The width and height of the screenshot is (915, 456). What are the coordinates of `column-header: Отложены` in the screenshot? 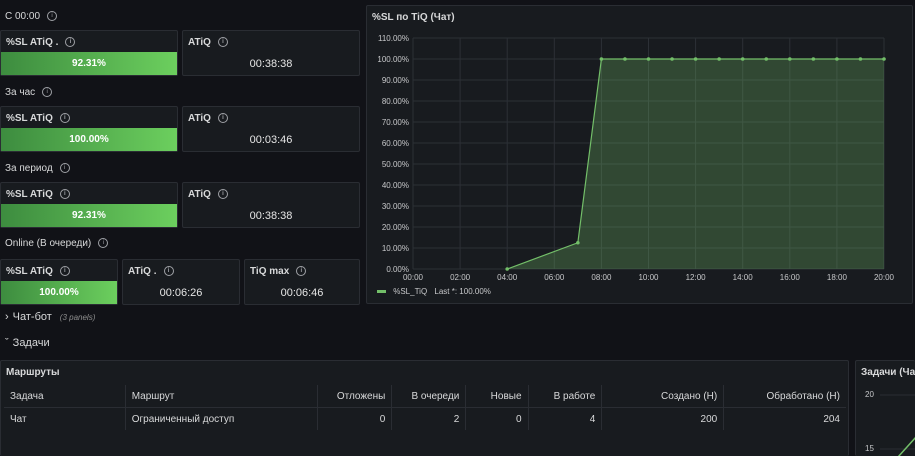 It's located at (354, 396).